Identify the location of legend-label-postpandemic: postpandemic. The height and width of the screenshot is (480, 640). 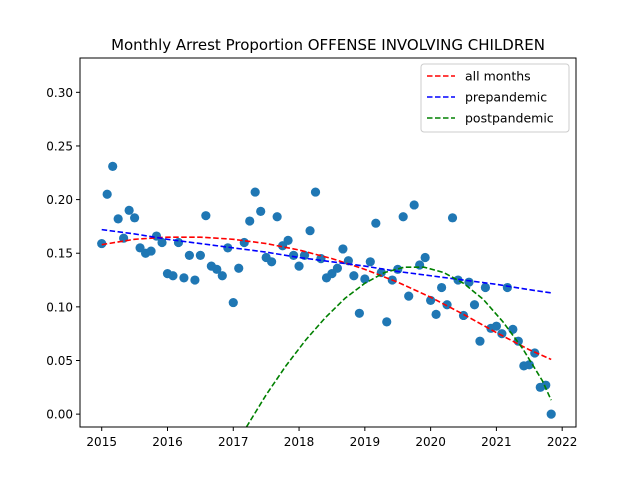
(509, 118).